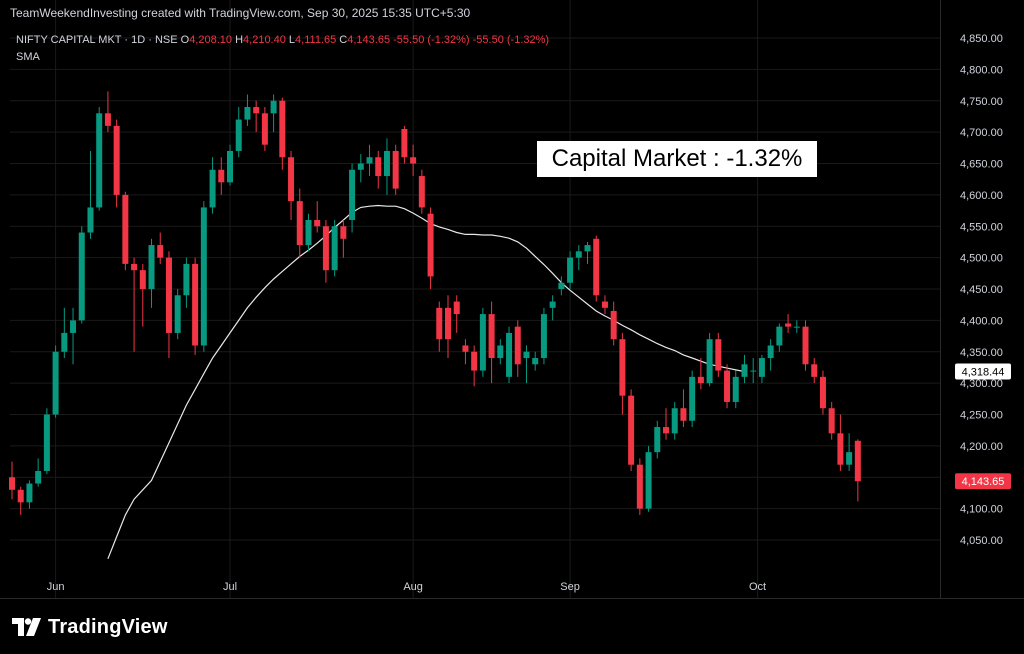  Describe the element at coordinates (316, 40) in the screenshot. I see `low-value: 4,111.65` at that location.